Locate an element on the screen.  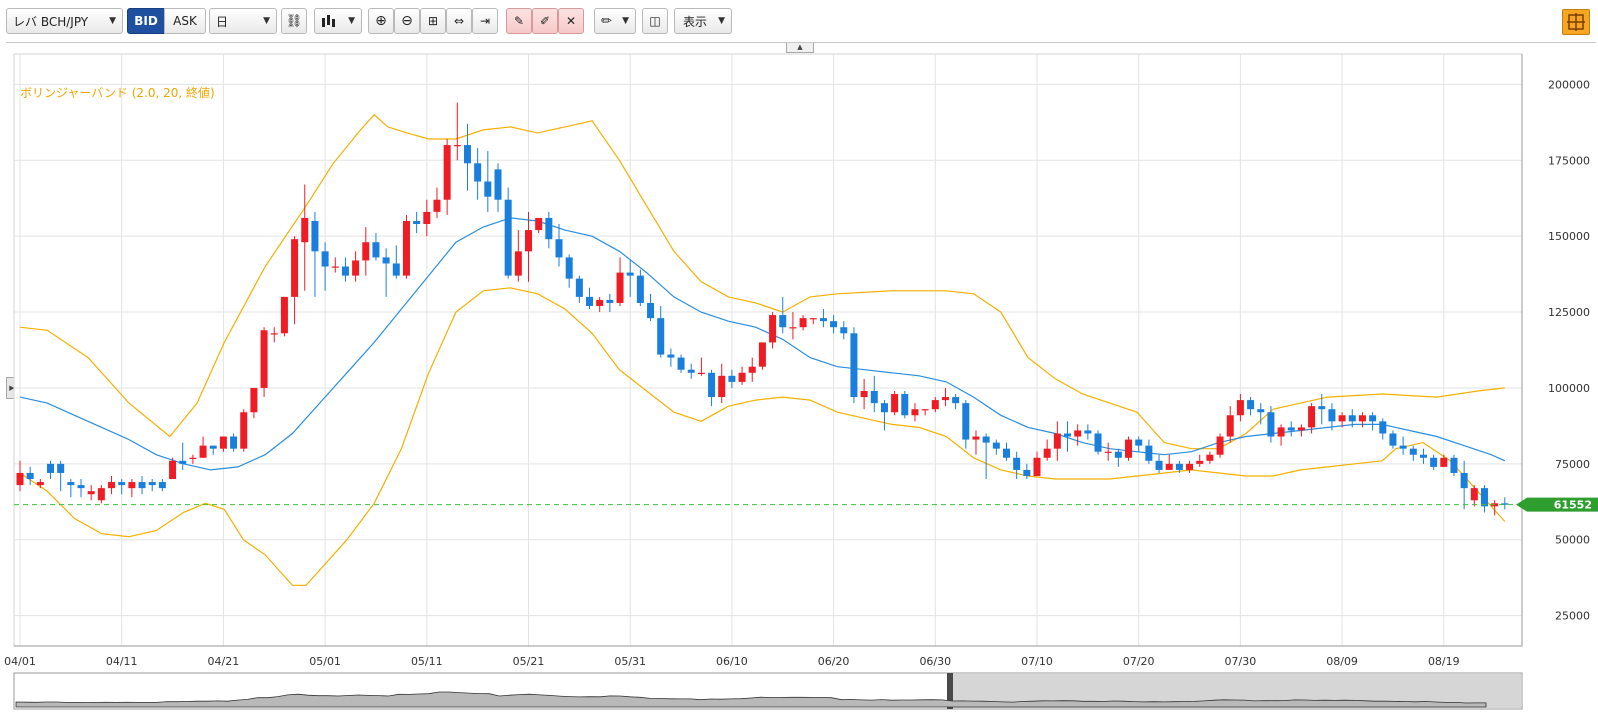
link-button: ⛓ is located at coordinates (294, 21).